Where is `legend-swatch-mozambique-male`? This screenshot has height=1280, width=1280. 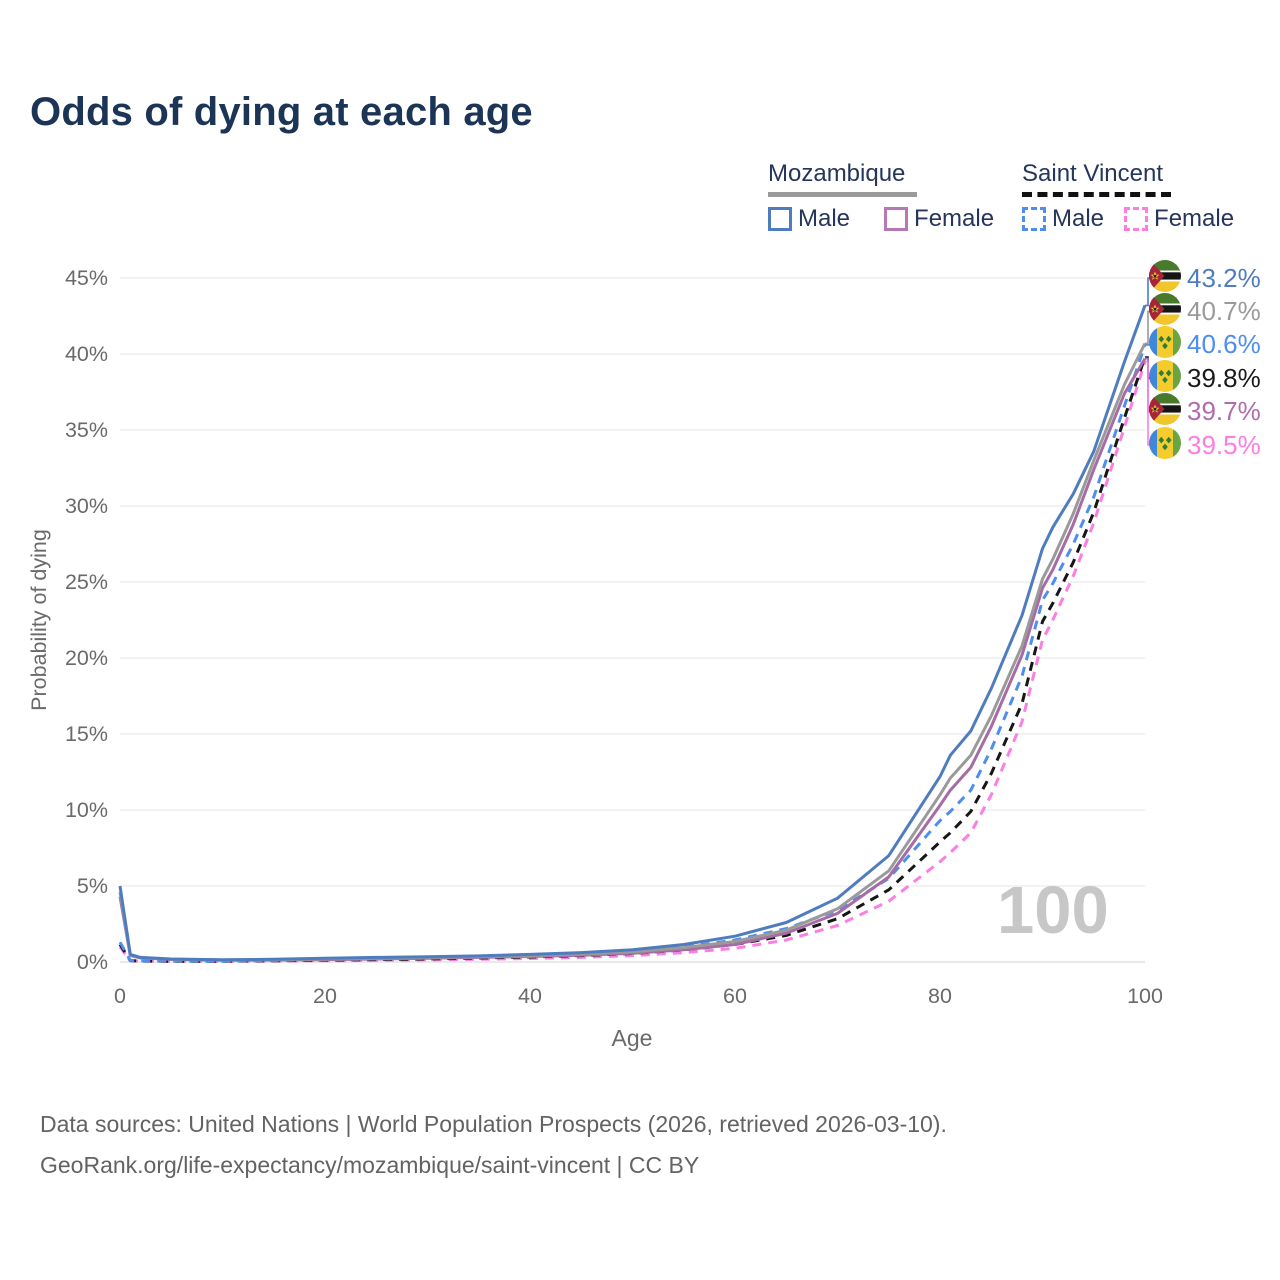 legend-swatch-mozambique-male is located at coordinates (780, 219).